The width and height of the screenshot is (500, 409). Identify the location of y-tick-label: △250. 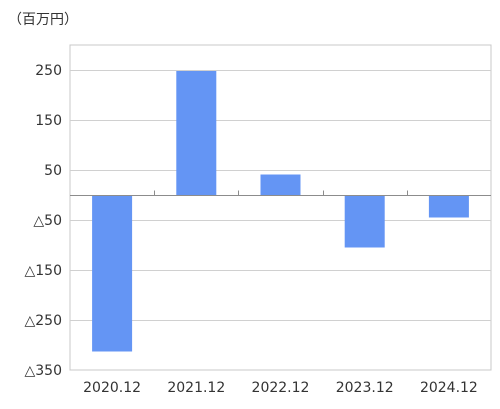
(44, 321).